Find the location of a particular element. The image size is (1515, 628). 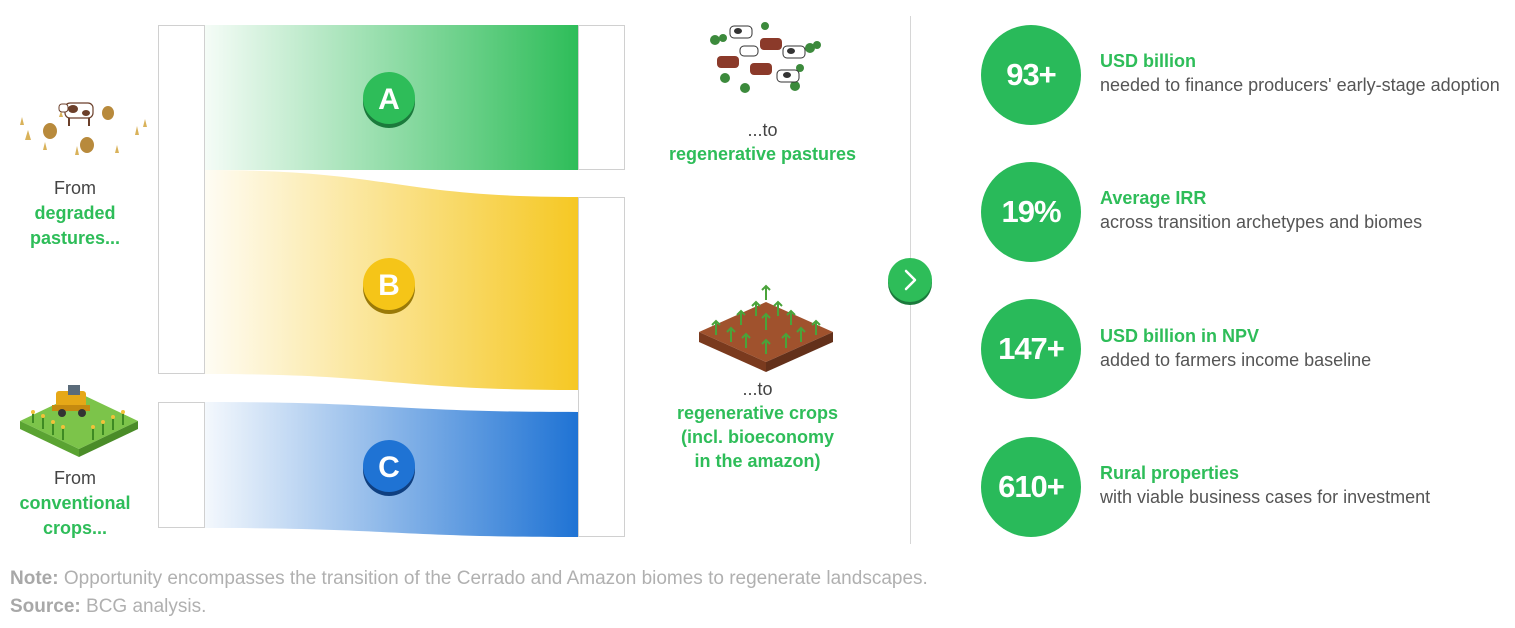

badge-b-icon: B is located at coordinates (389, 286).